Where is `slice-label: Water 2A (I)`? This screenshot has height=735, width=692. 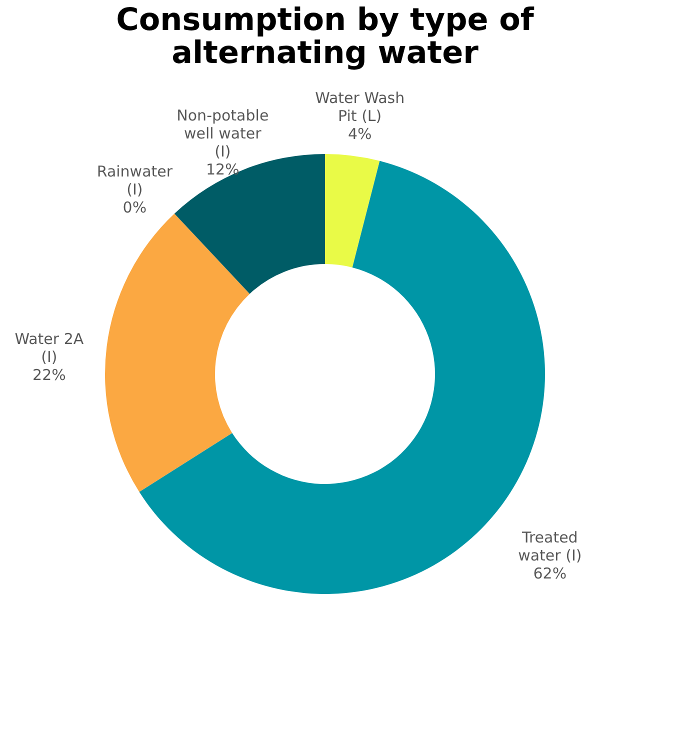
slice-label: Water 2A (I) is located at coordinates (49, 348).